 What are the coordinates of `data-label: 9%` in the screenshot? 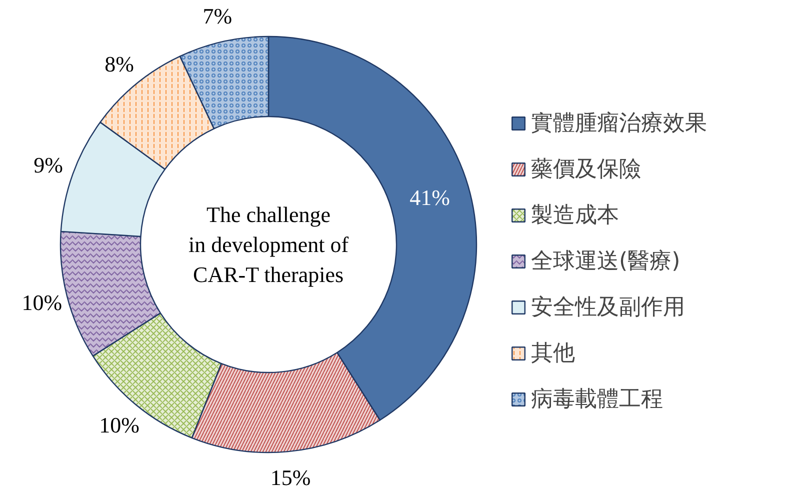 It's located at (48, 165).